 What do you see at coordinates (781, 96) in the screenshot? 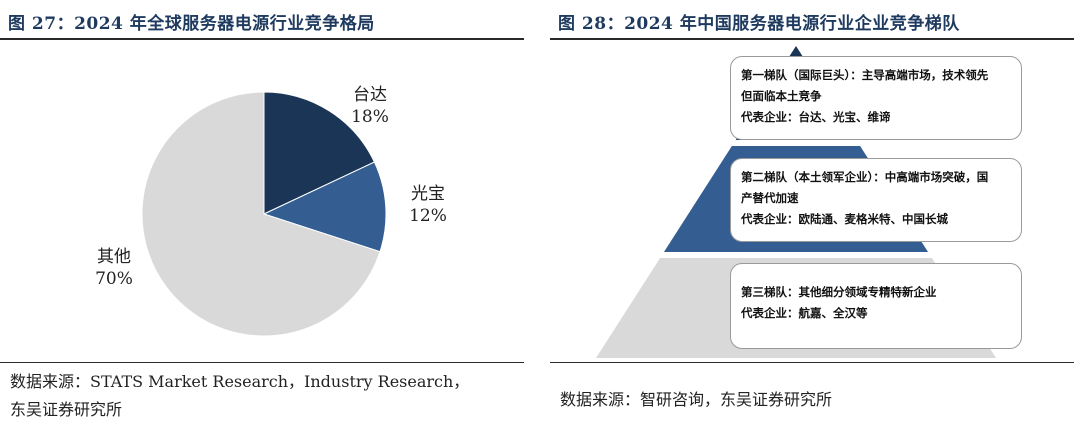
I see `tier-1-line-2: 但面临本土竞争` at bounding box center [781, 96].